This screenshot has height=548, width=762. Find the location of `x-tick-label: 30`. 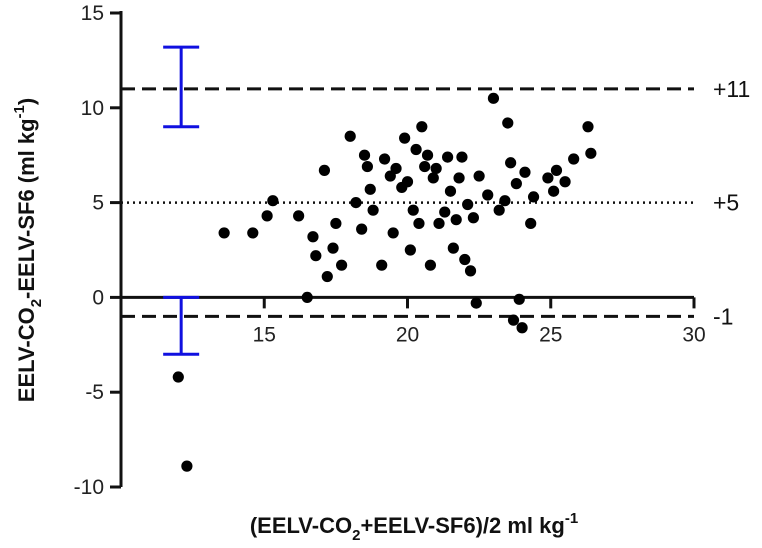

x-tick-label: 30 is located at coordinates (693, 334).